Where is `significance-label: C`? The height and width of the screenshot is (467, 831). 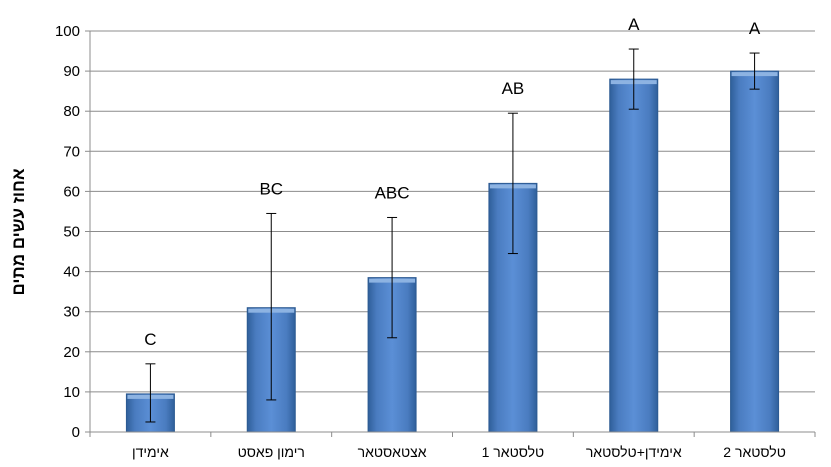 significance-label: C is located at coordinates (150, 339).